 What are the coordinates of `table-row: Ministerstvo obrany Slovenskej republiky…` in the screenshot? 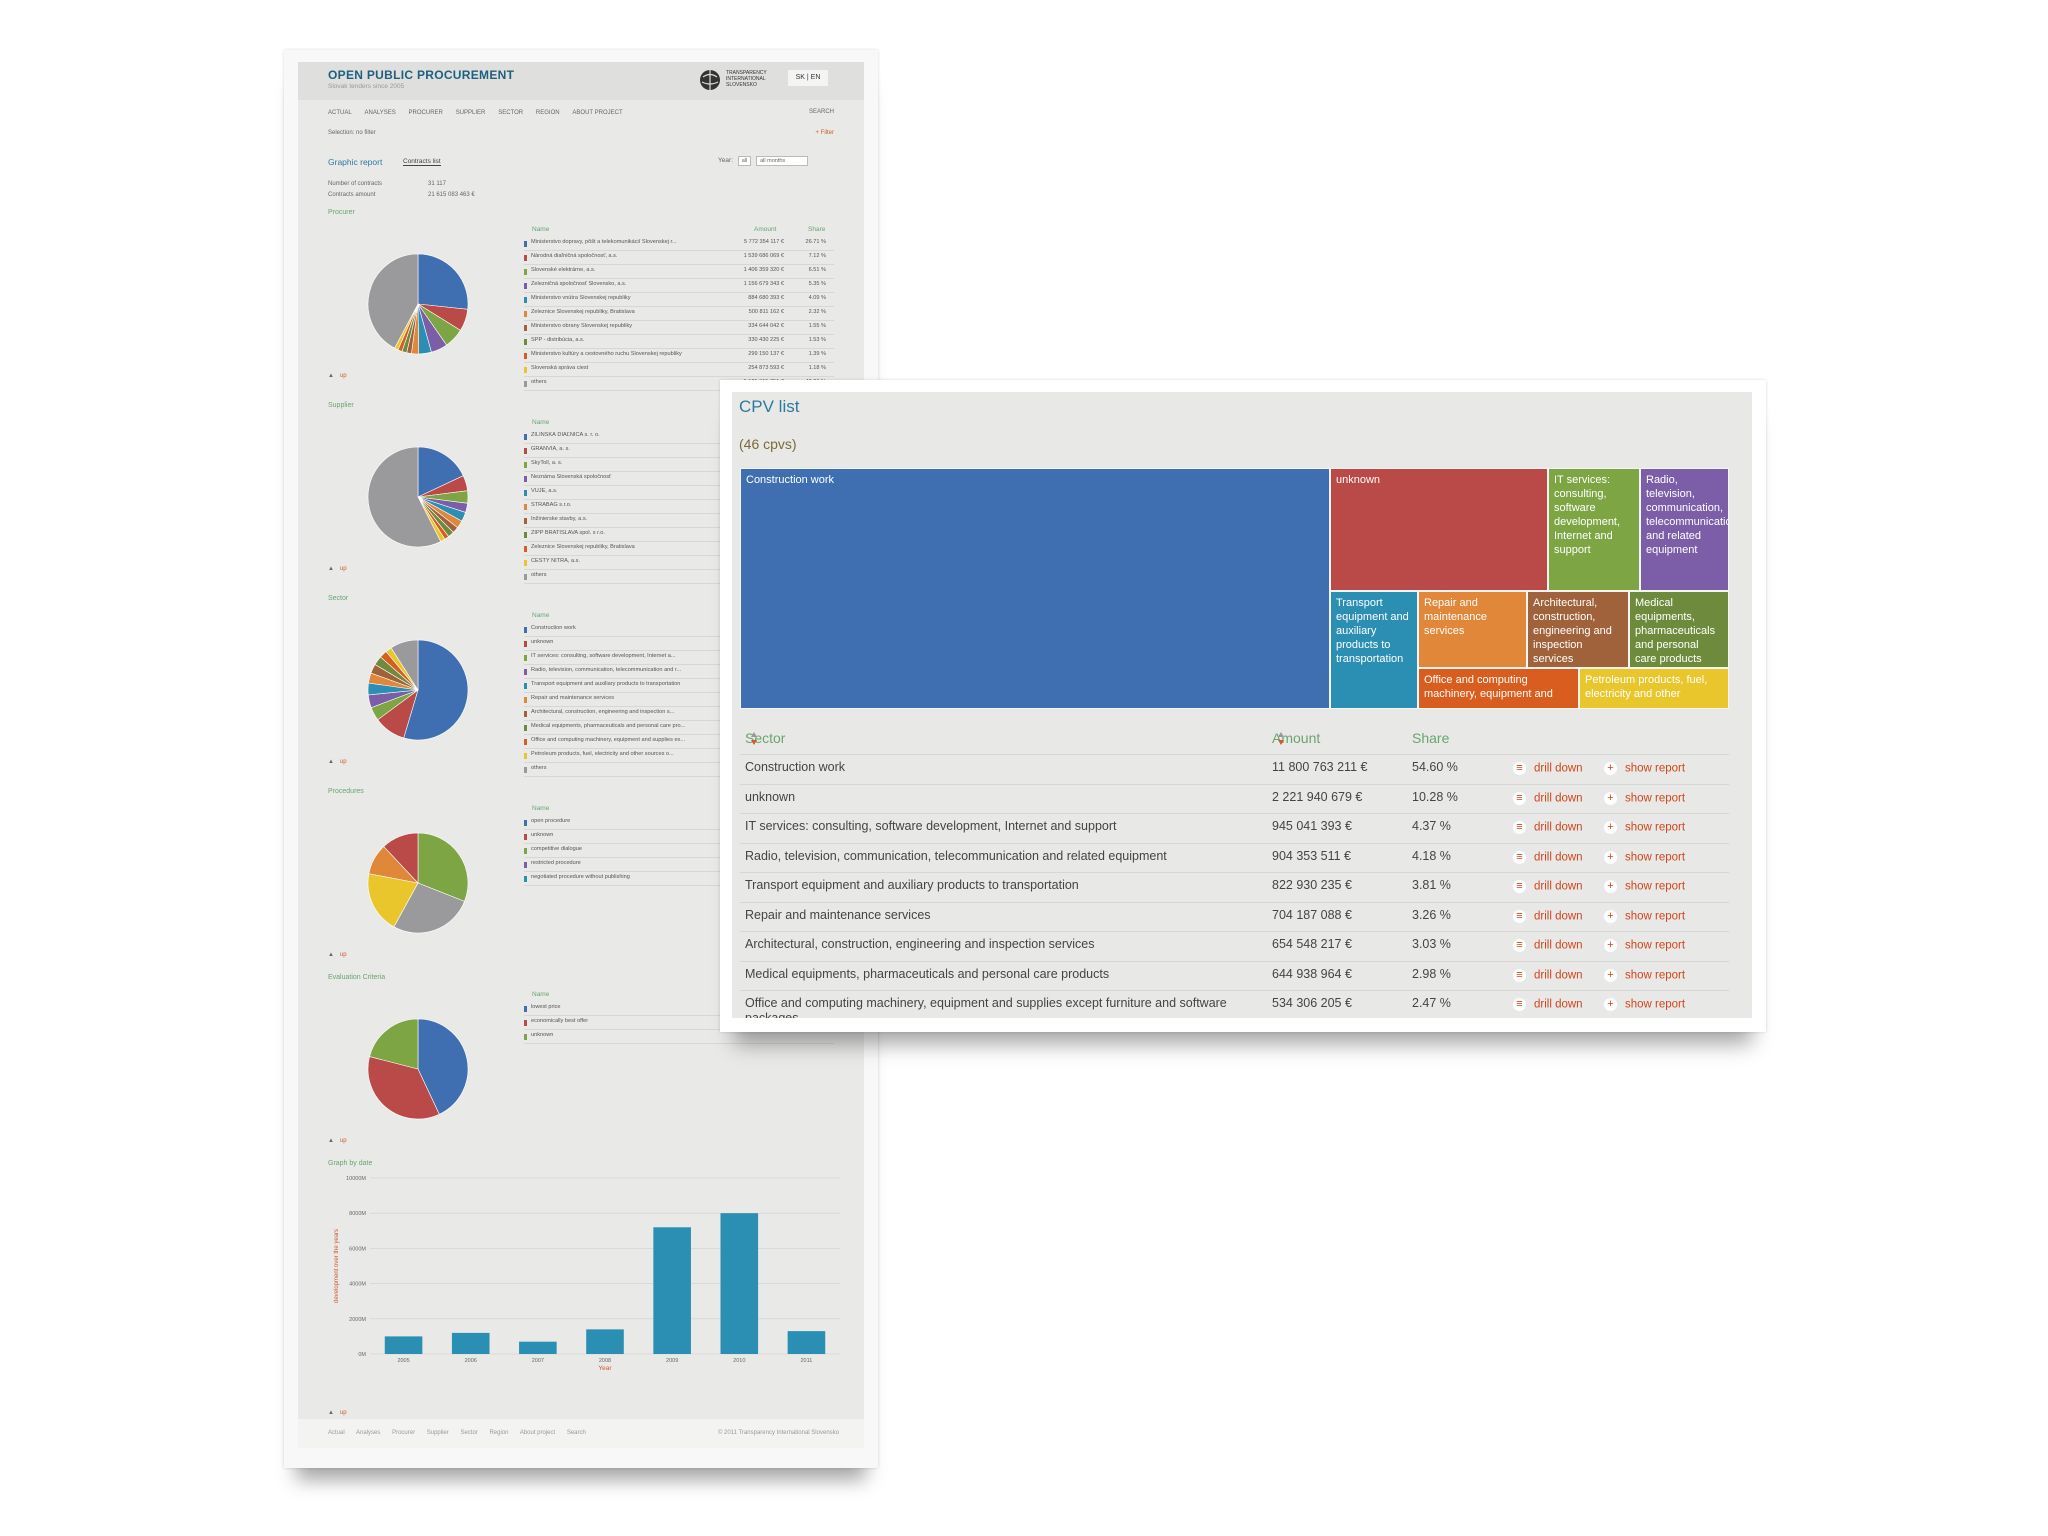 It's located at (679, 328).